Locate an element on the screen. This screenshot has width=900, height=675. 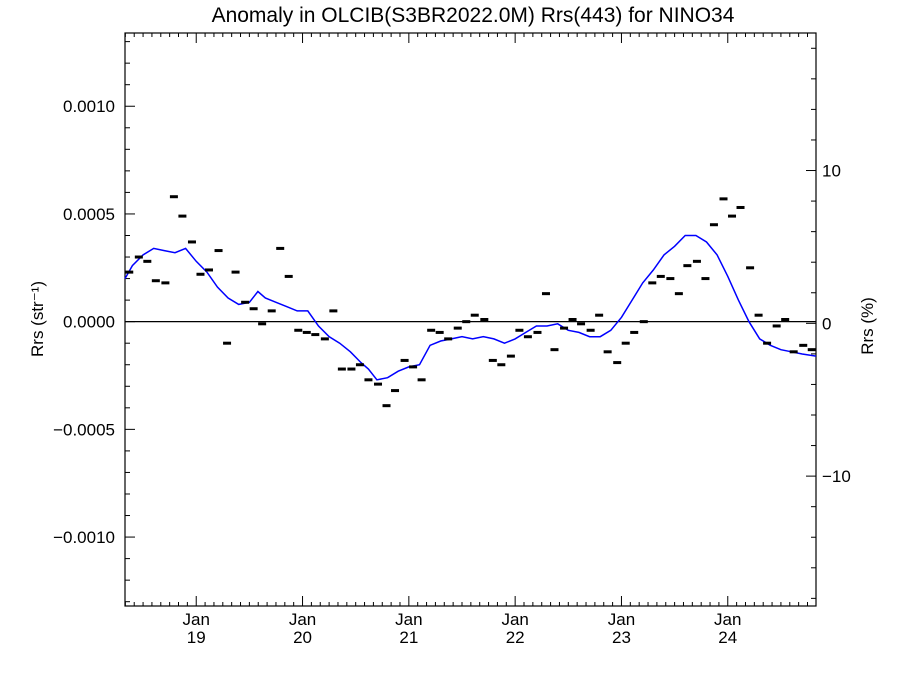
left-y-axis: 0.0010 0.0005 0.0000 −0.0005 −0.0010 is located at coordinates (94, 322).